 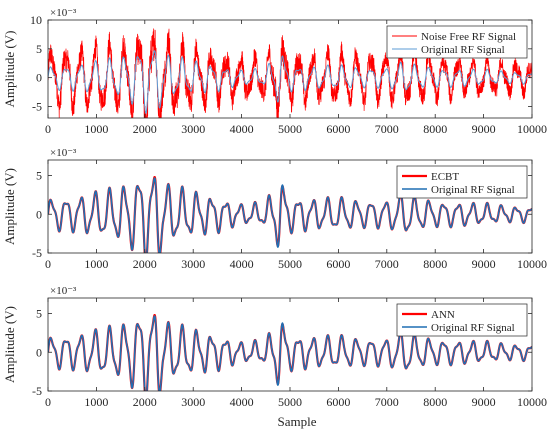 What do you see at coordinates (445, 177) in the screenshot?
I see `legend-label: ECBT` at bounding box center [445, 177].